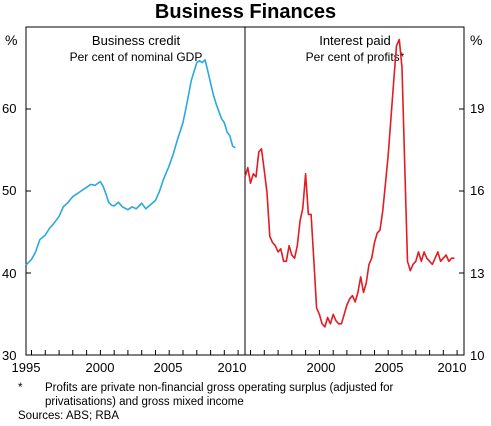 The height and width of the screenshot is (426, 491). Describe the element at coordinates (232, 367) in the screenshot. I see `xtick-label-left-2010: 2010` at that location.